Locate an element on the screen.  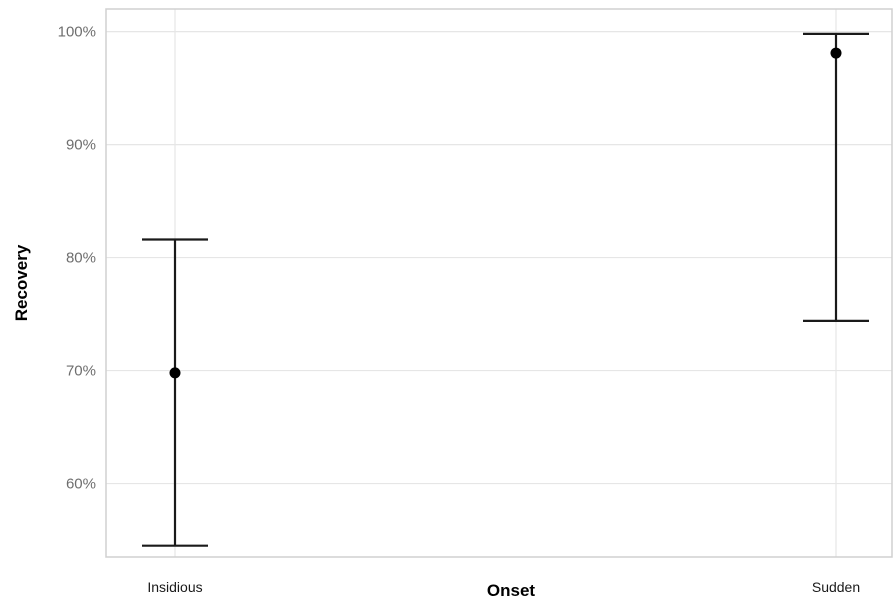
y-axis-ticks: 60% 70% 80% 90% 100% is located at coordinates (77, 258).